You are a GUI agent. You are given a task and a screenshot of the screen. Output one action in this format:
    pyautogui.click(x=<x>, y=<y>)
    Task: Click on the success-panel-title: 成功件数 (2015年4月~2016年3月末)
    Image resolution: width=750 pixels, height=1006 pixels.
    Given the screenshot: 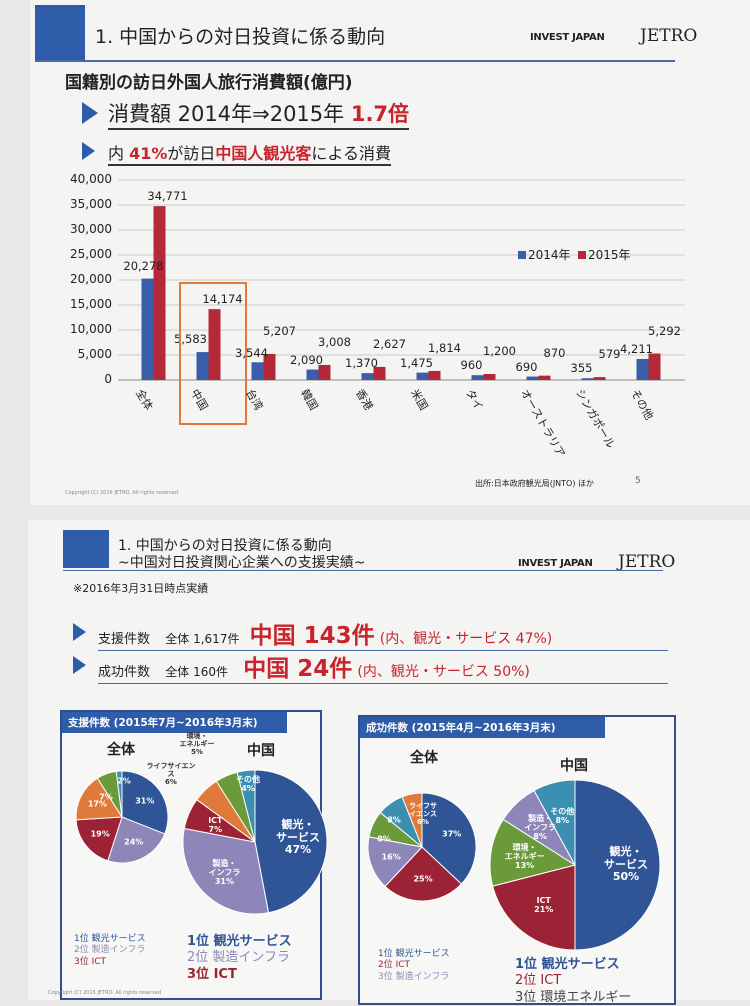 What is the action you would take?
    pyautogui.click(x=482, y=727)
    